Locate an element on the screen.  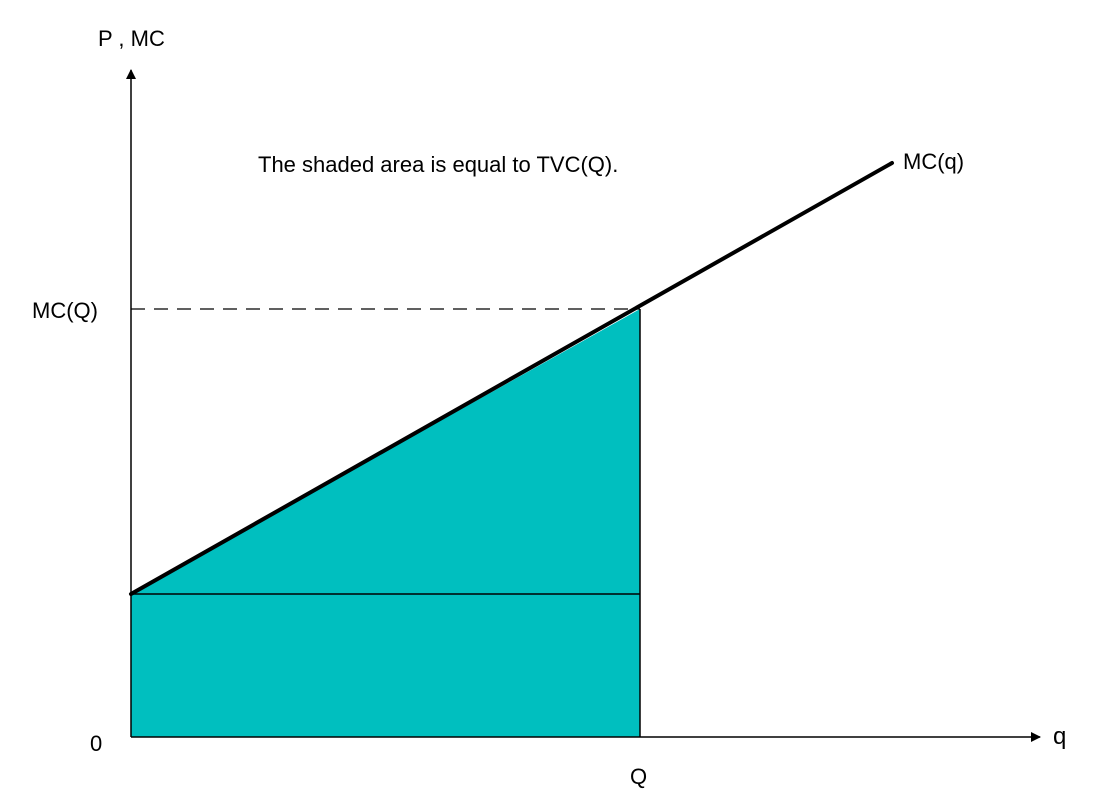
q-x-label: Q is located at coordinates (638, 776).